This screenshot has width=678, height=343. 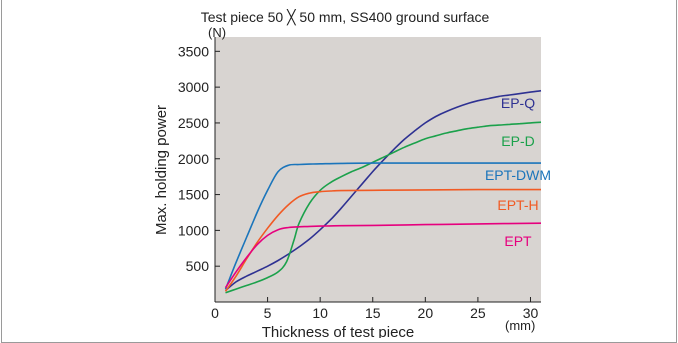 I want to click on series-label-ept-h: EPT-H, so click(x=517, y=205).